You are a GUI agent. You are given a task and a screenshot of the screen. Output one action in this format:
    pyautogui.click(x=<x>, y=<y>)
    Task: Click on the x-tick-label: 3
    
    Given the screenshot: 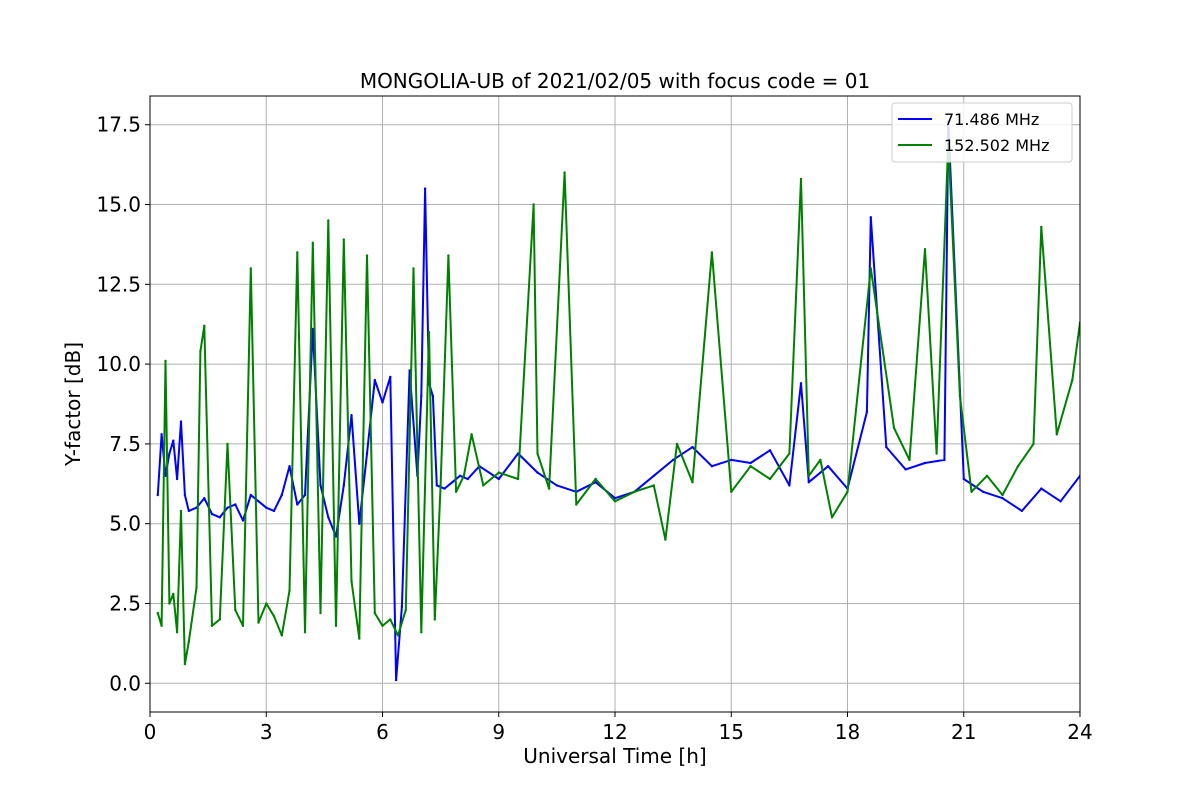 What is the action you would take?
    pyautogui.click(x=266, y=732)
    